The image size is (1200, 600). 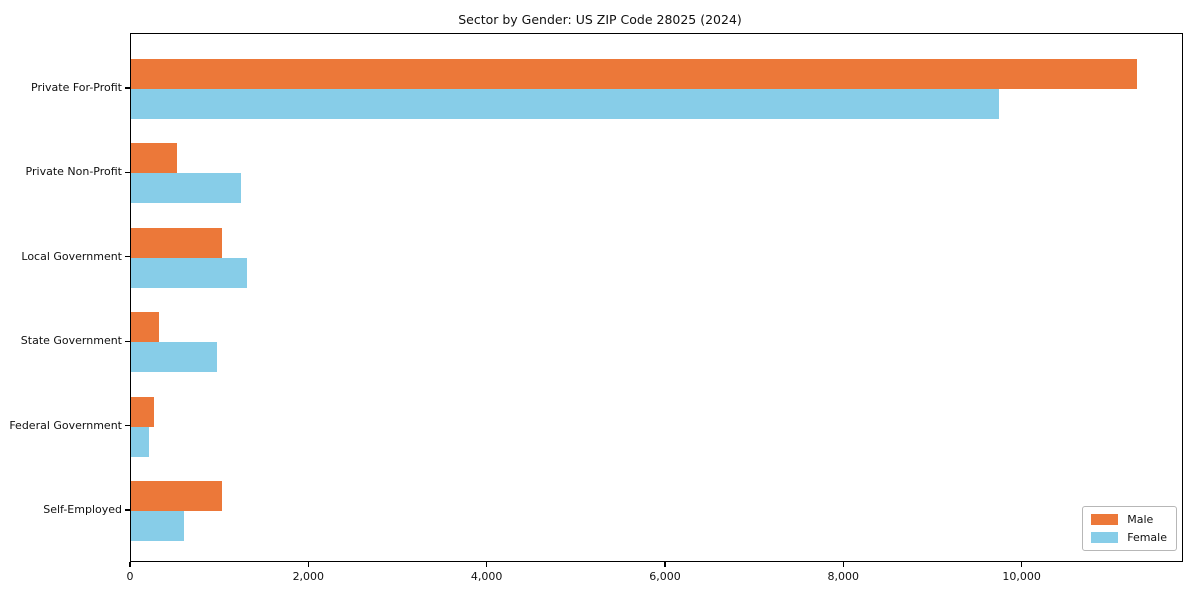 I want to click on legend-label: Female, so click(x=1147, y=537).